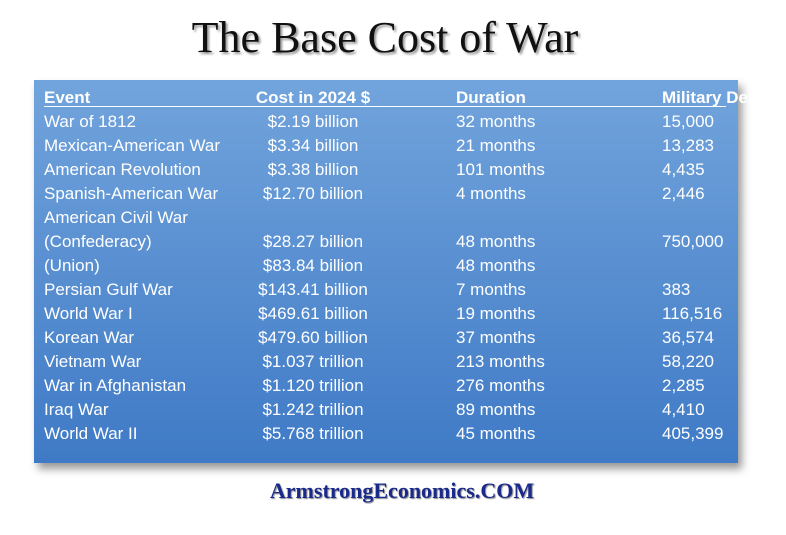 This screenshot has height=535, width=786. Describe the element at coordinates (500, 361) in the screenshot. I see `cell: 213 months` at that location.